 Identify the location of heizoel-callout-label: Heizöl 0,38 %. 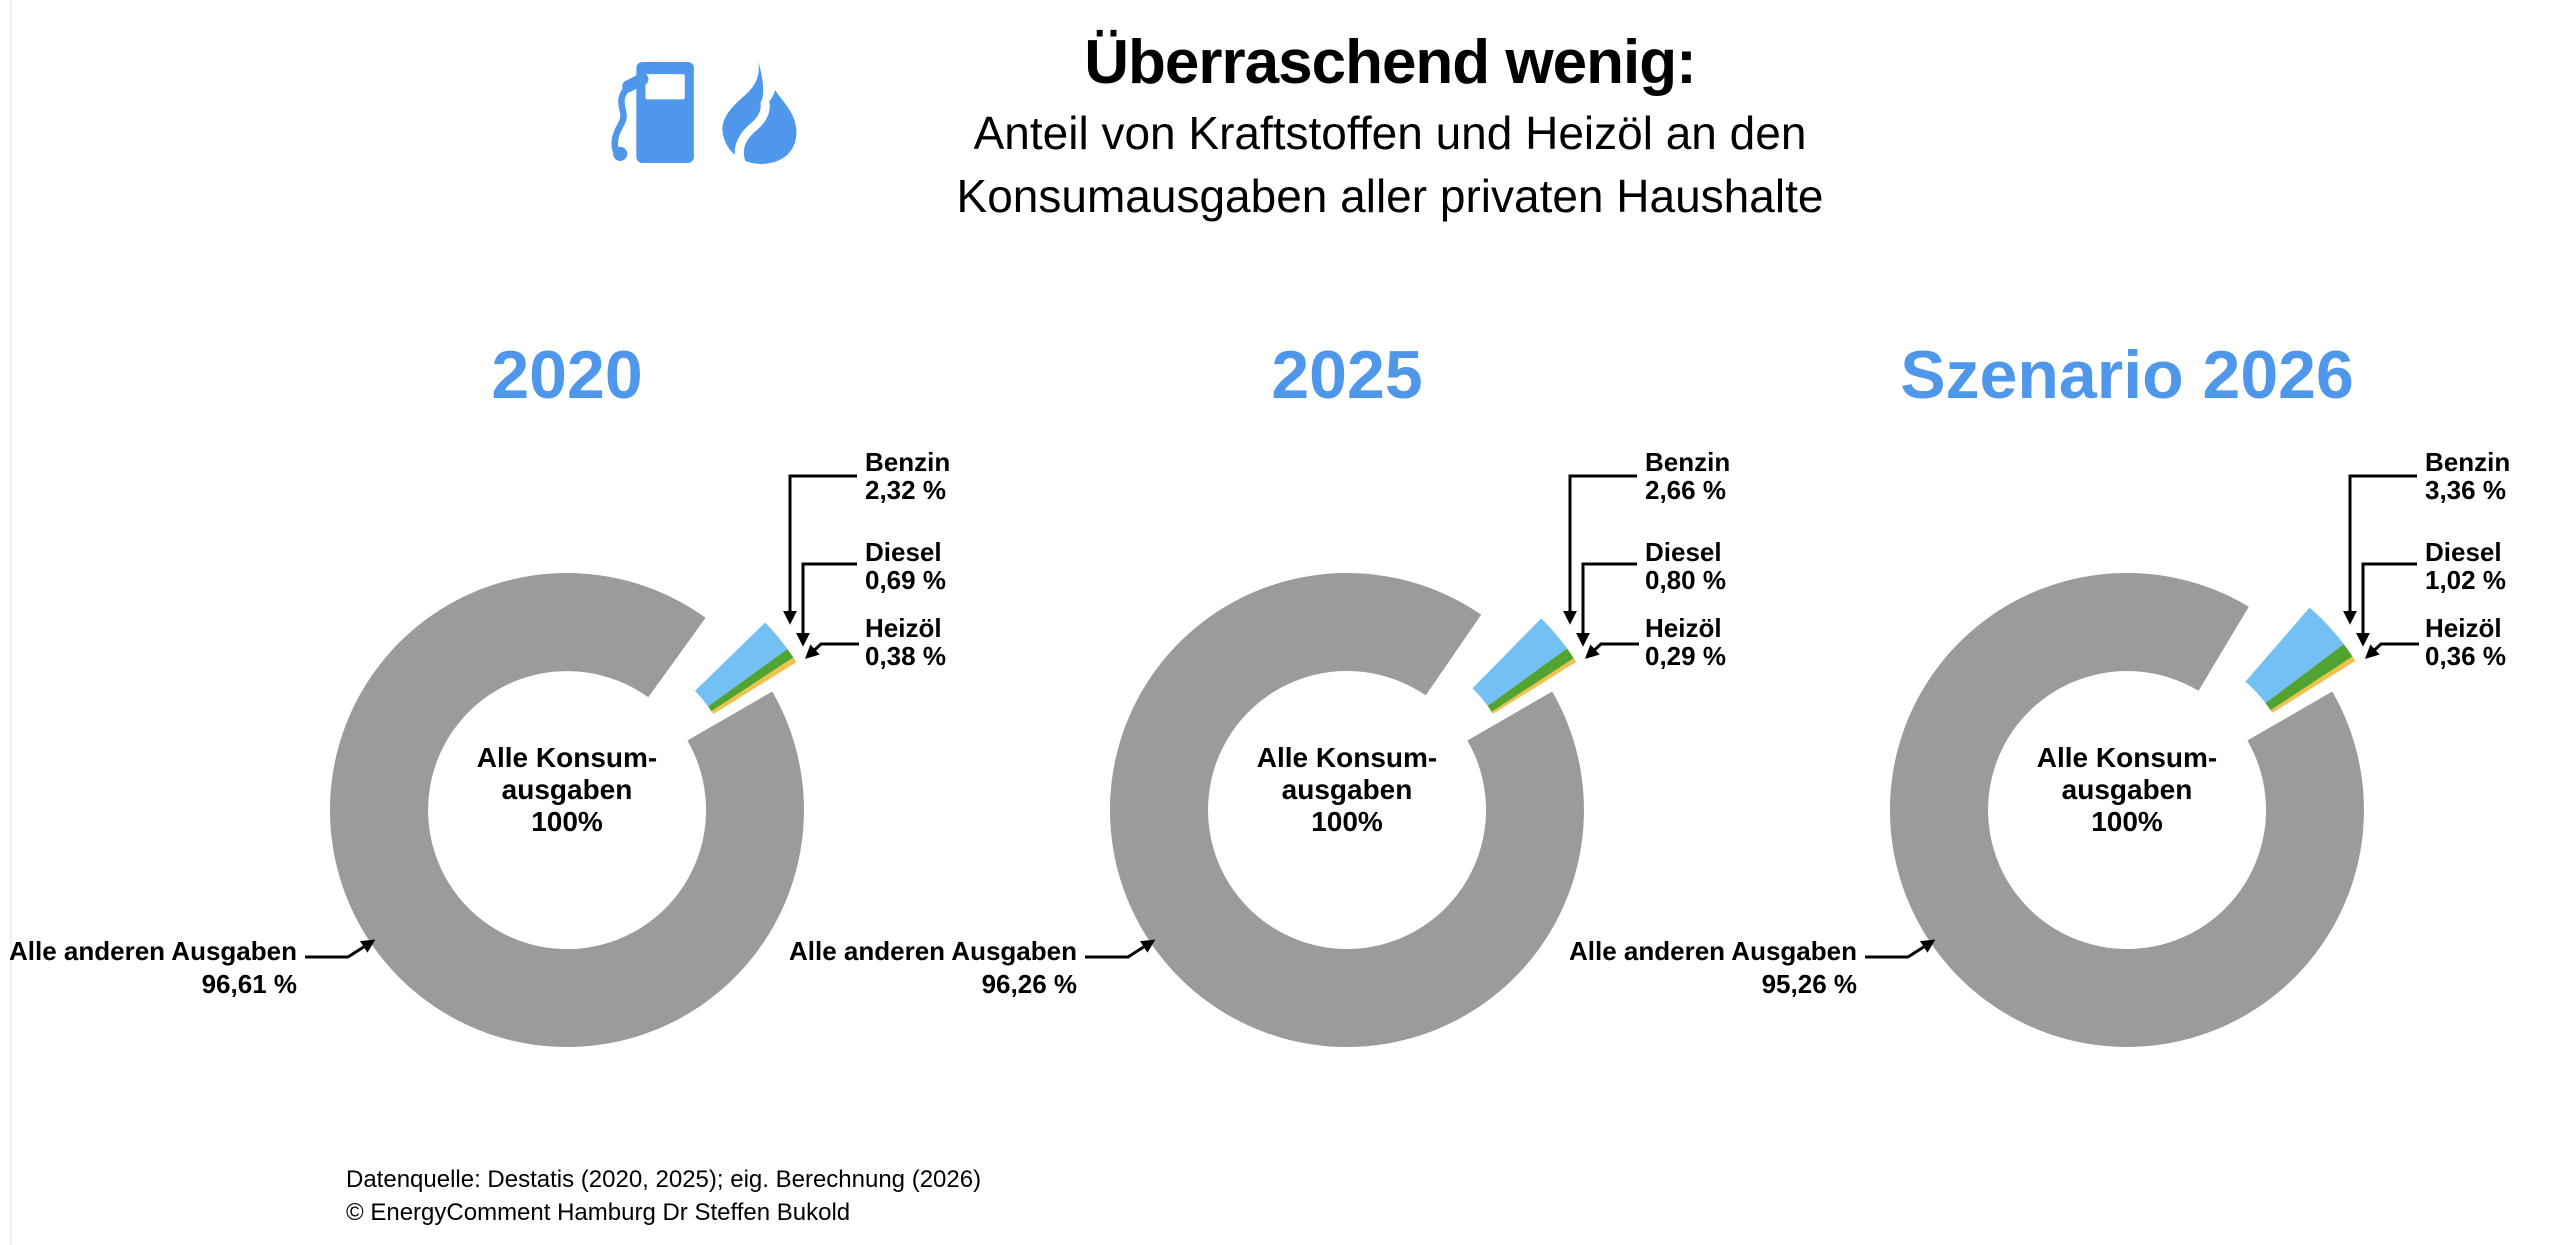
(905, 642).